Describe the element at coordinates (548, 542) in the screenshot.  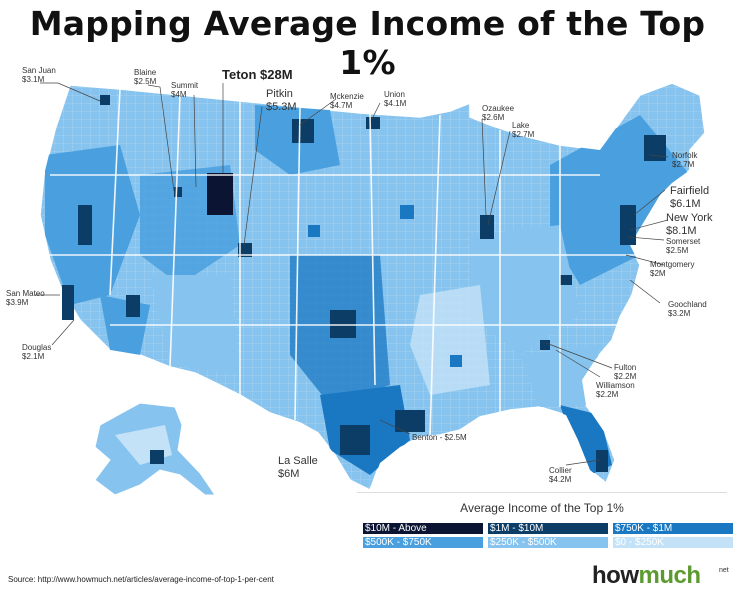
I see `legend-item-250k-500k: $250K - $500K` at that location.